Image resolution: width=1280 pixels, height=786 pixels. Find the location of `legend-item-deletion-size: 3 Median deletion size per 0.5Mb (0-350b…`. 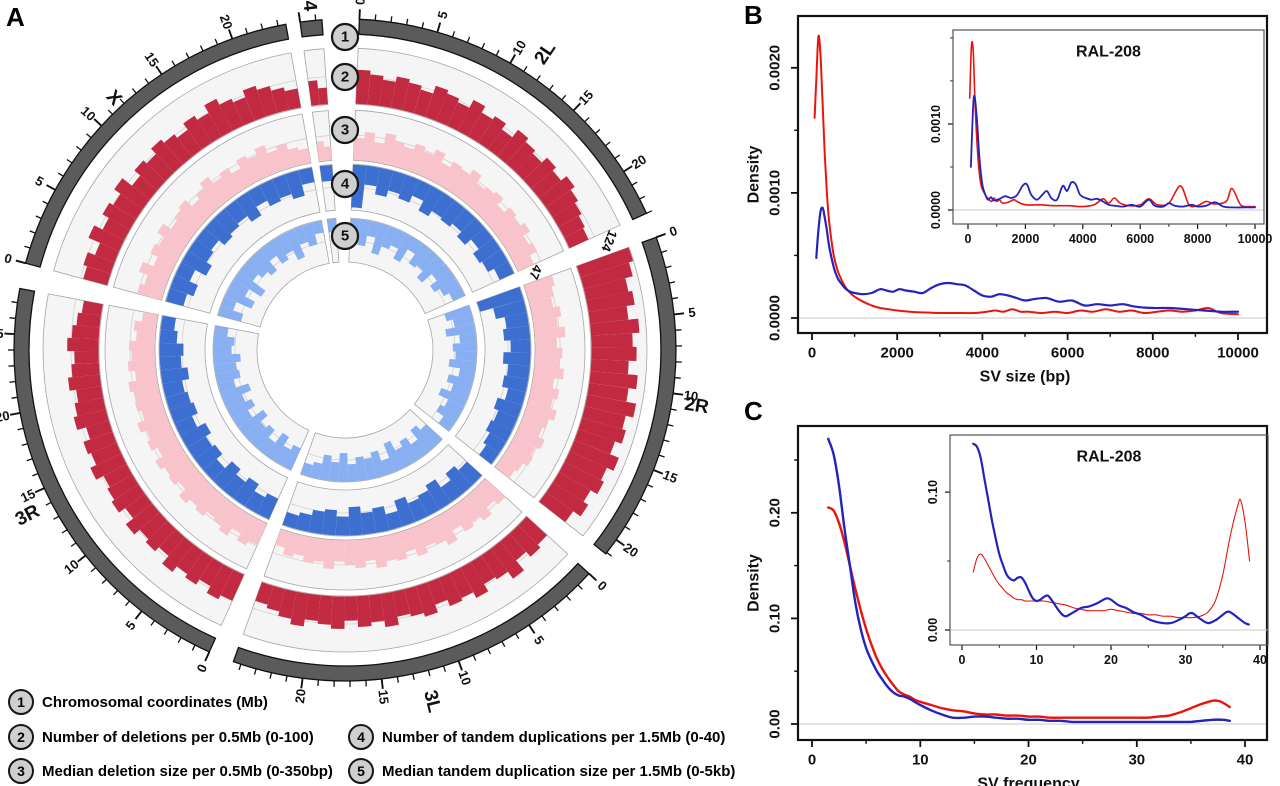

legend-item-deletion-size: 3 Median deletion size per 0.5Mb (0-350b… is located at coordinates (170, 771).